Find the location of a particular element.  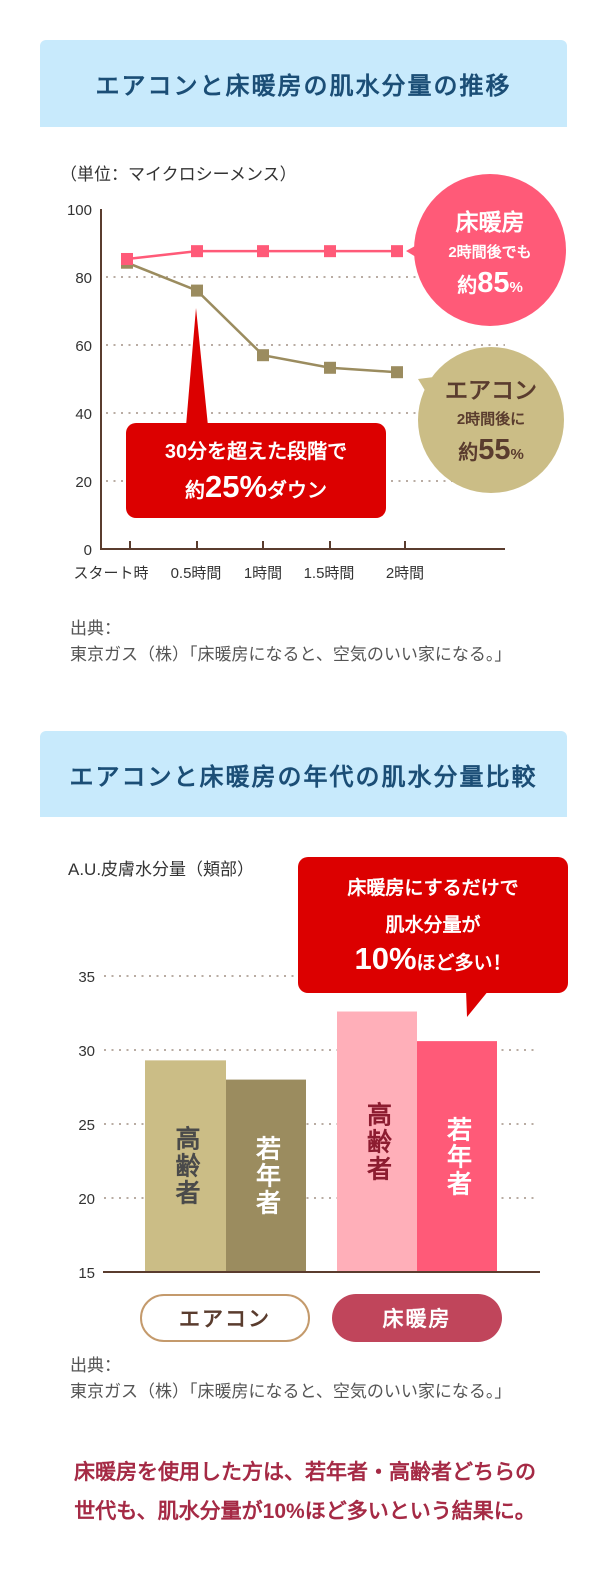

y-tick-label: 0 is located at coordinates (88, 550).